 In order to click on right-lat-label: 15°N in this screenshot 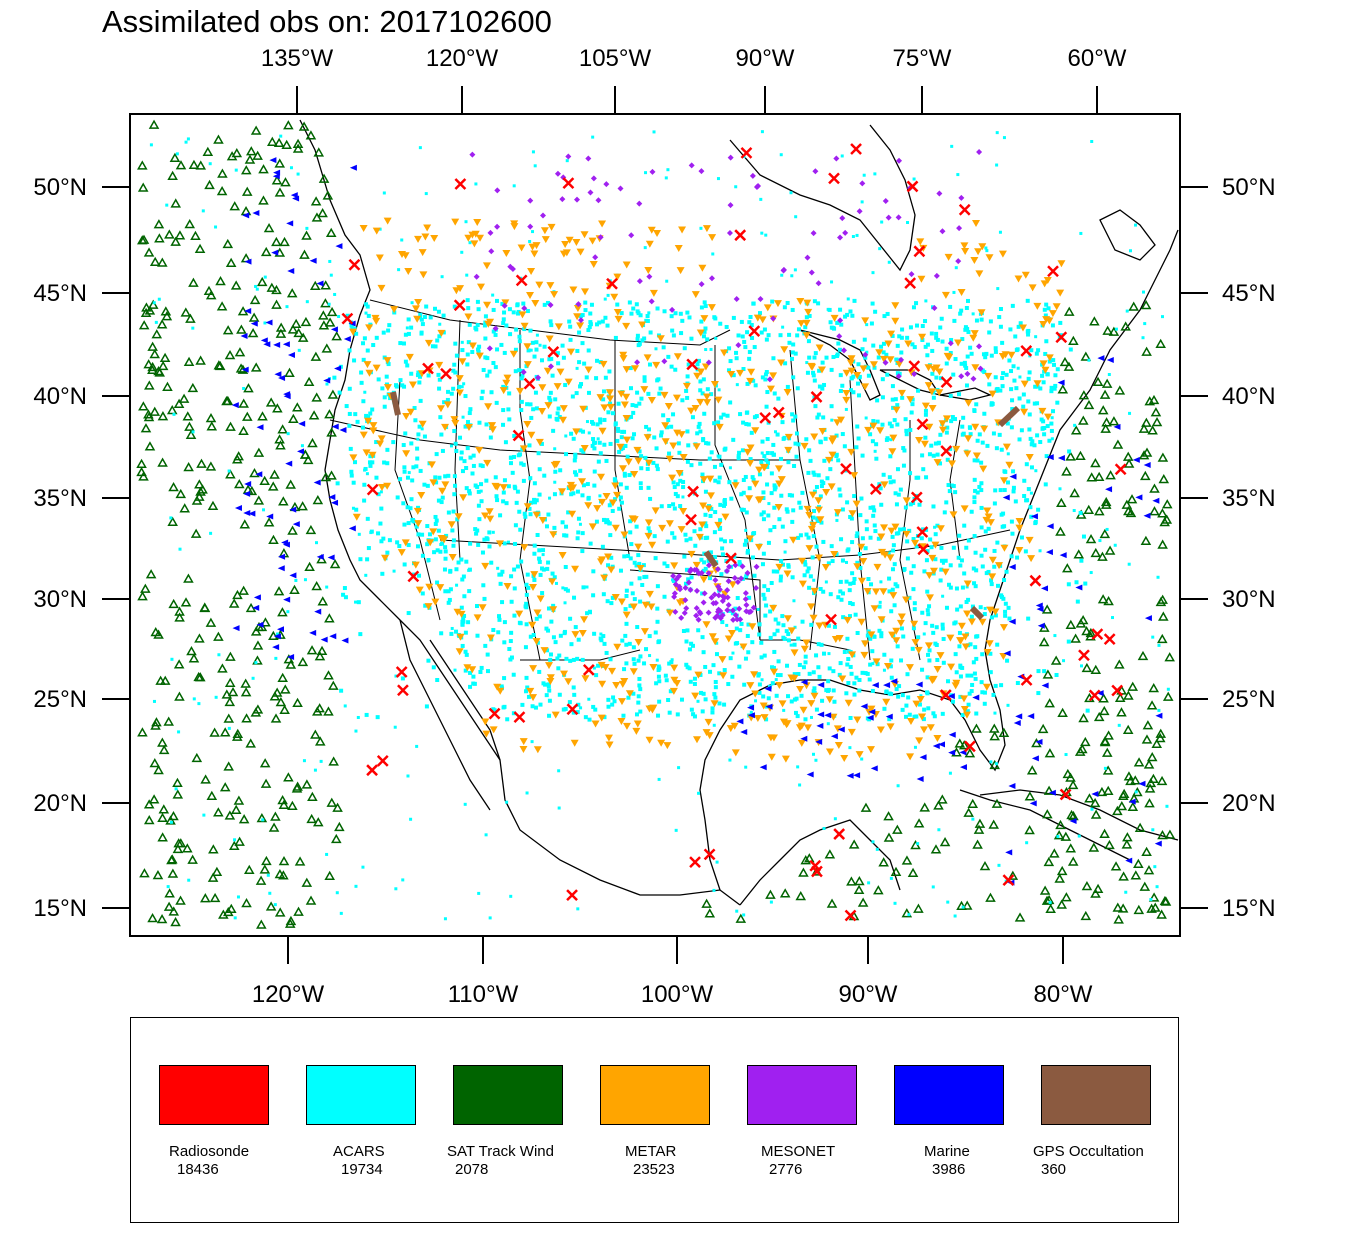, I will do `click(1249, 908)`.